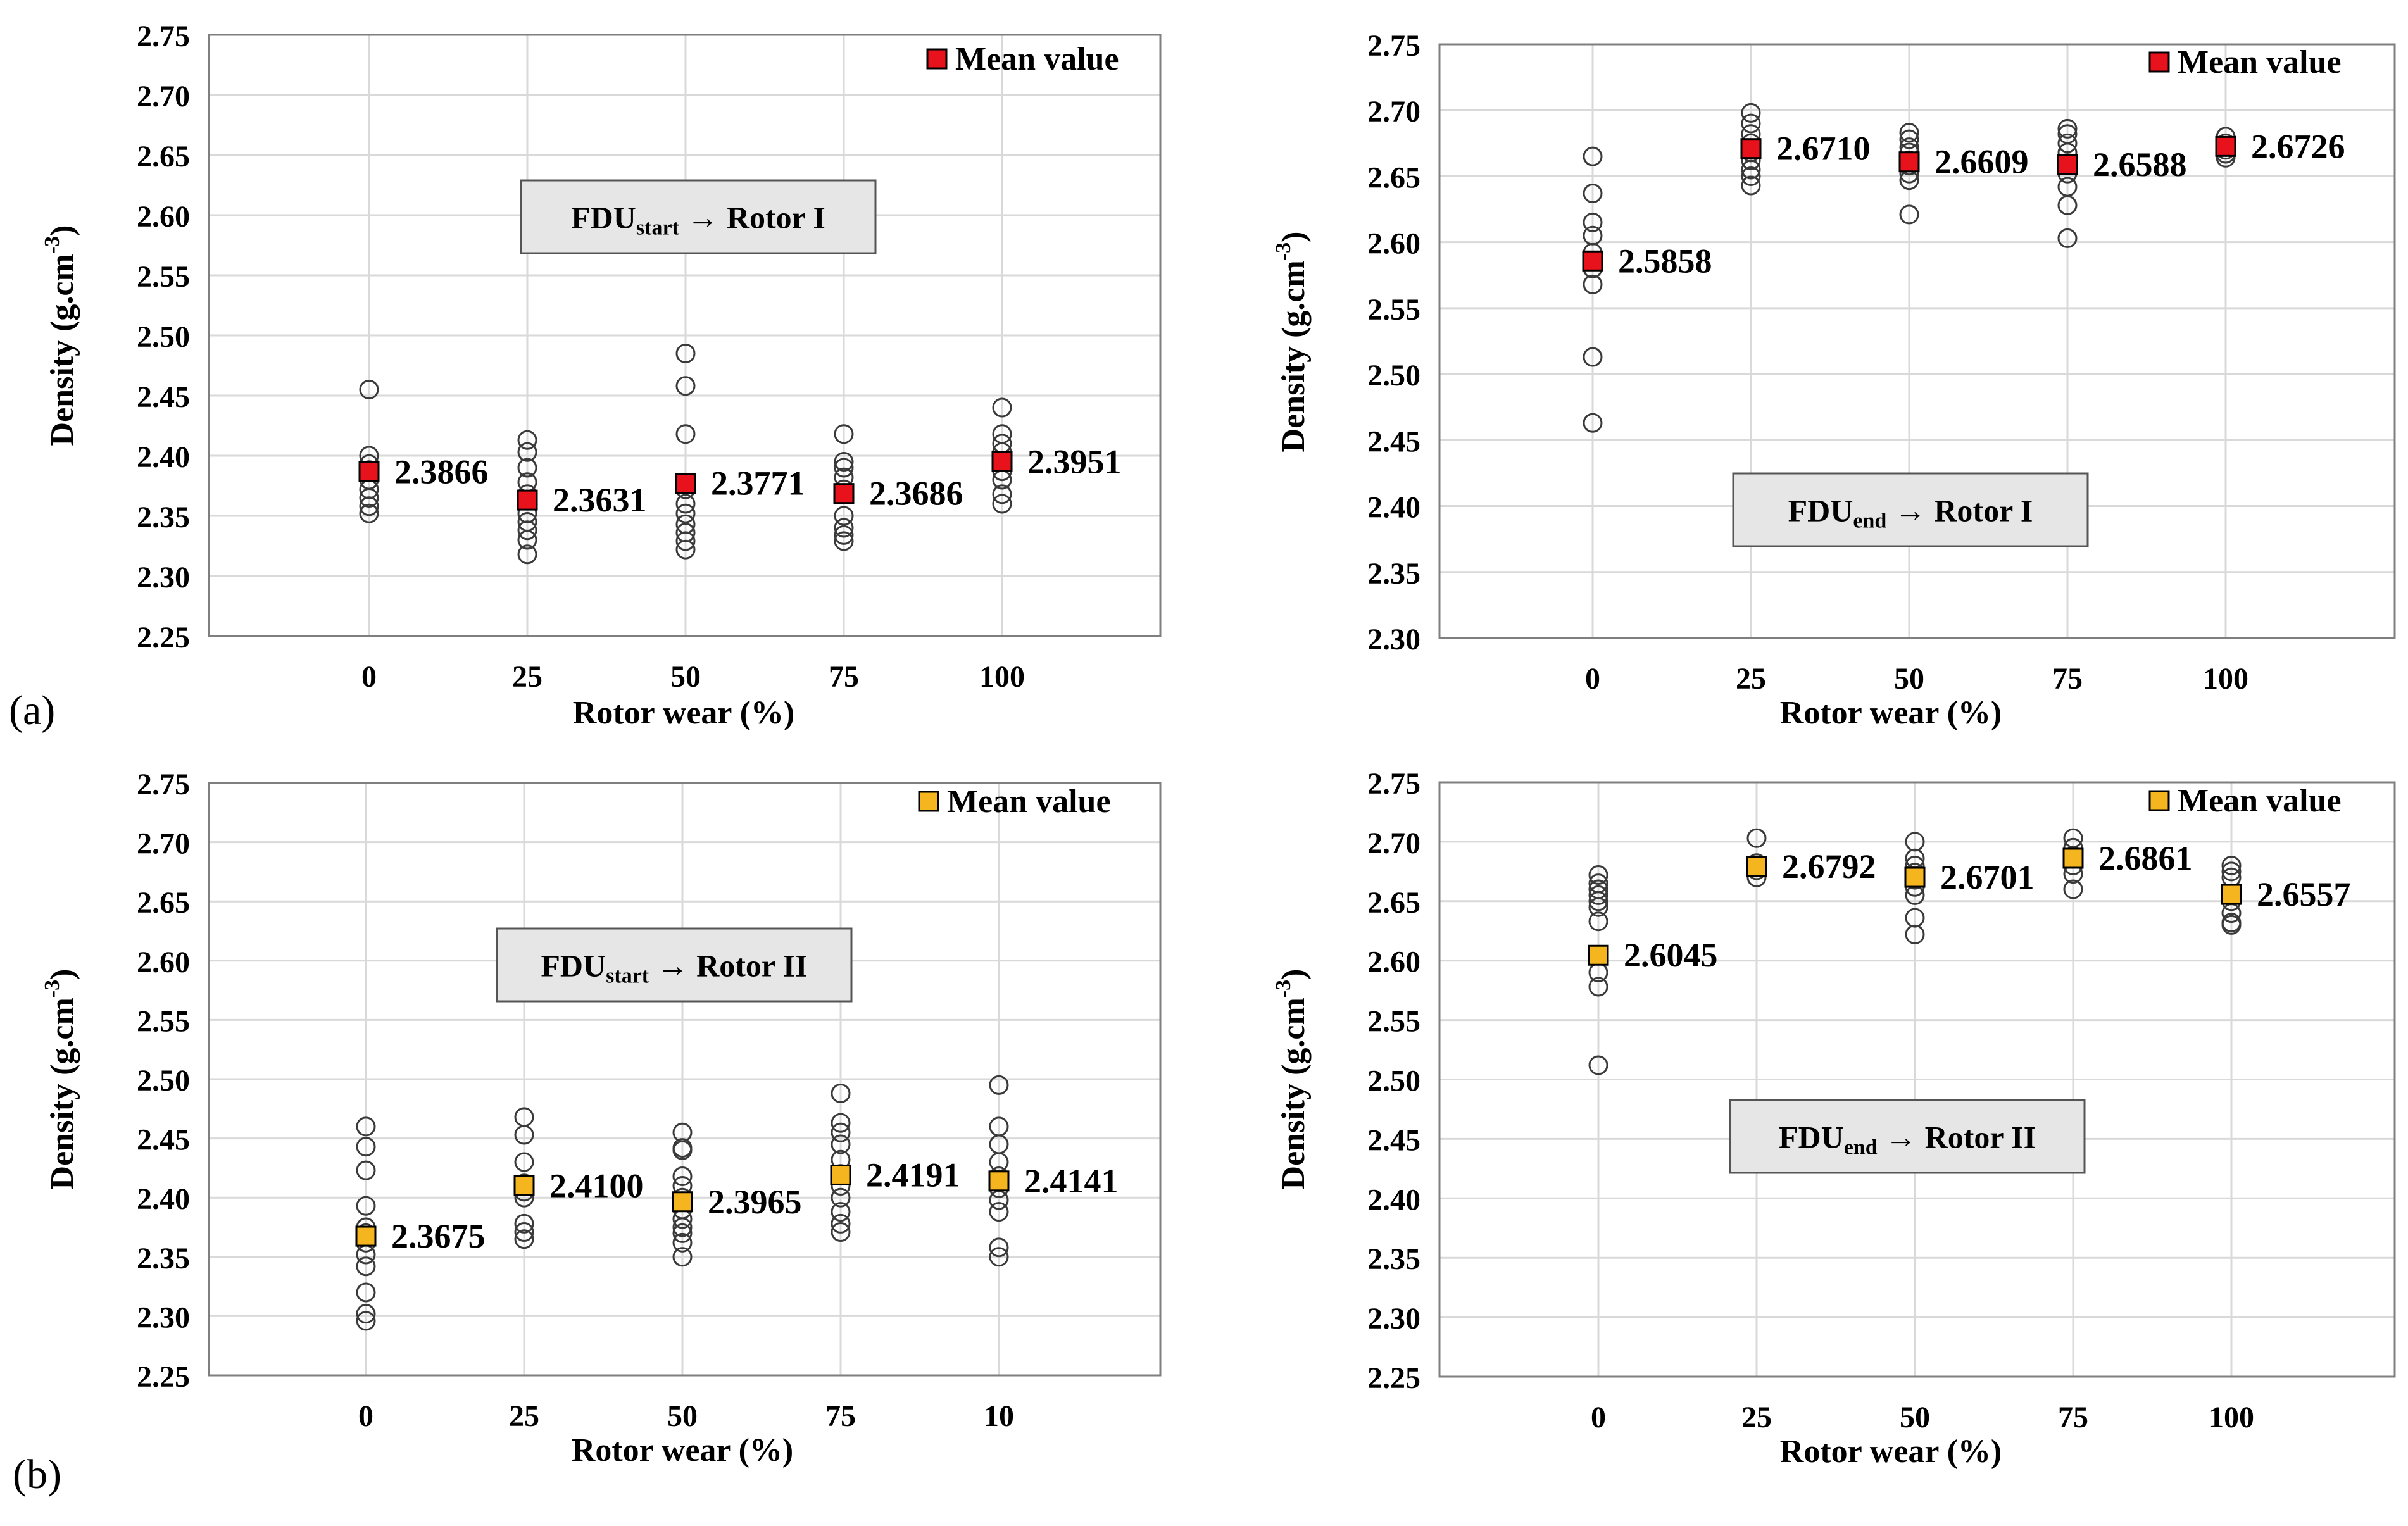 The height and width of the screenshot is (1526, 2408). What do you see at coordinates (163, 1377) in the screenshot?
I see `y-tick-label: 2.25` at bounding box center [163, 1377].